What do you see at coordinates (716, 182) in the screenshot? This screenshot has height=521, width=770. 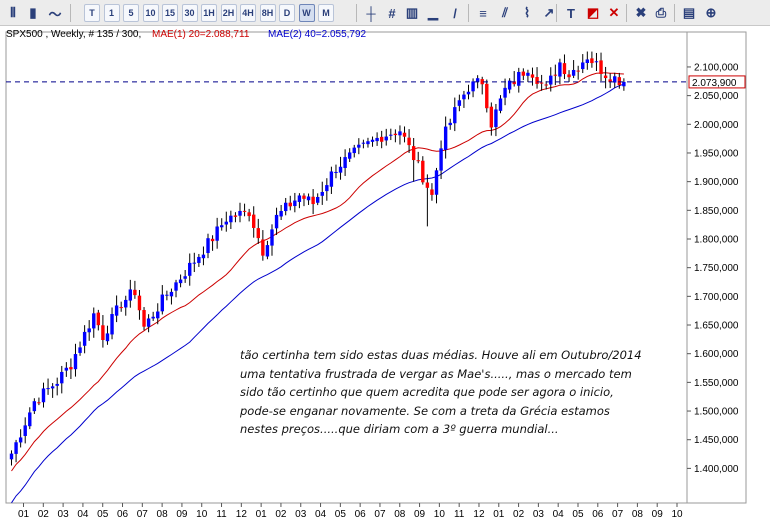 I see `price-axis-label: 1.900,000` at bounding box center [716, 182].